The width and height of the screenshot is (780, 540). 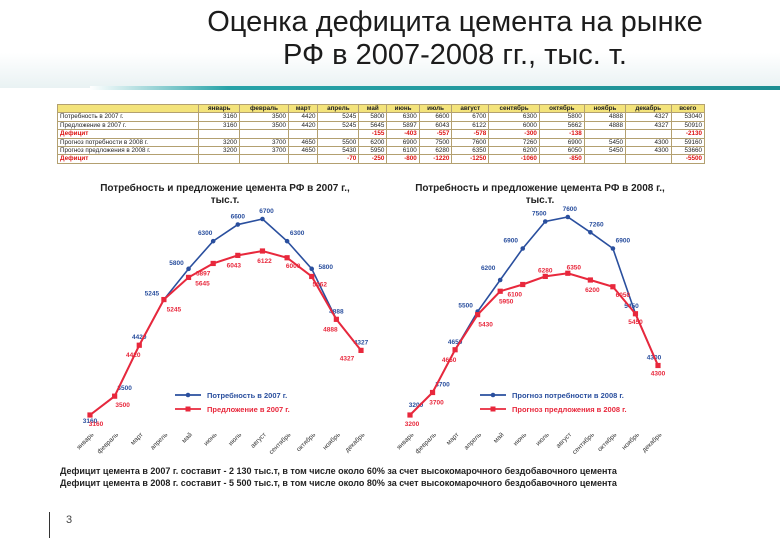 I want to click on table-cell: 6300, so click(x=403, y=117).